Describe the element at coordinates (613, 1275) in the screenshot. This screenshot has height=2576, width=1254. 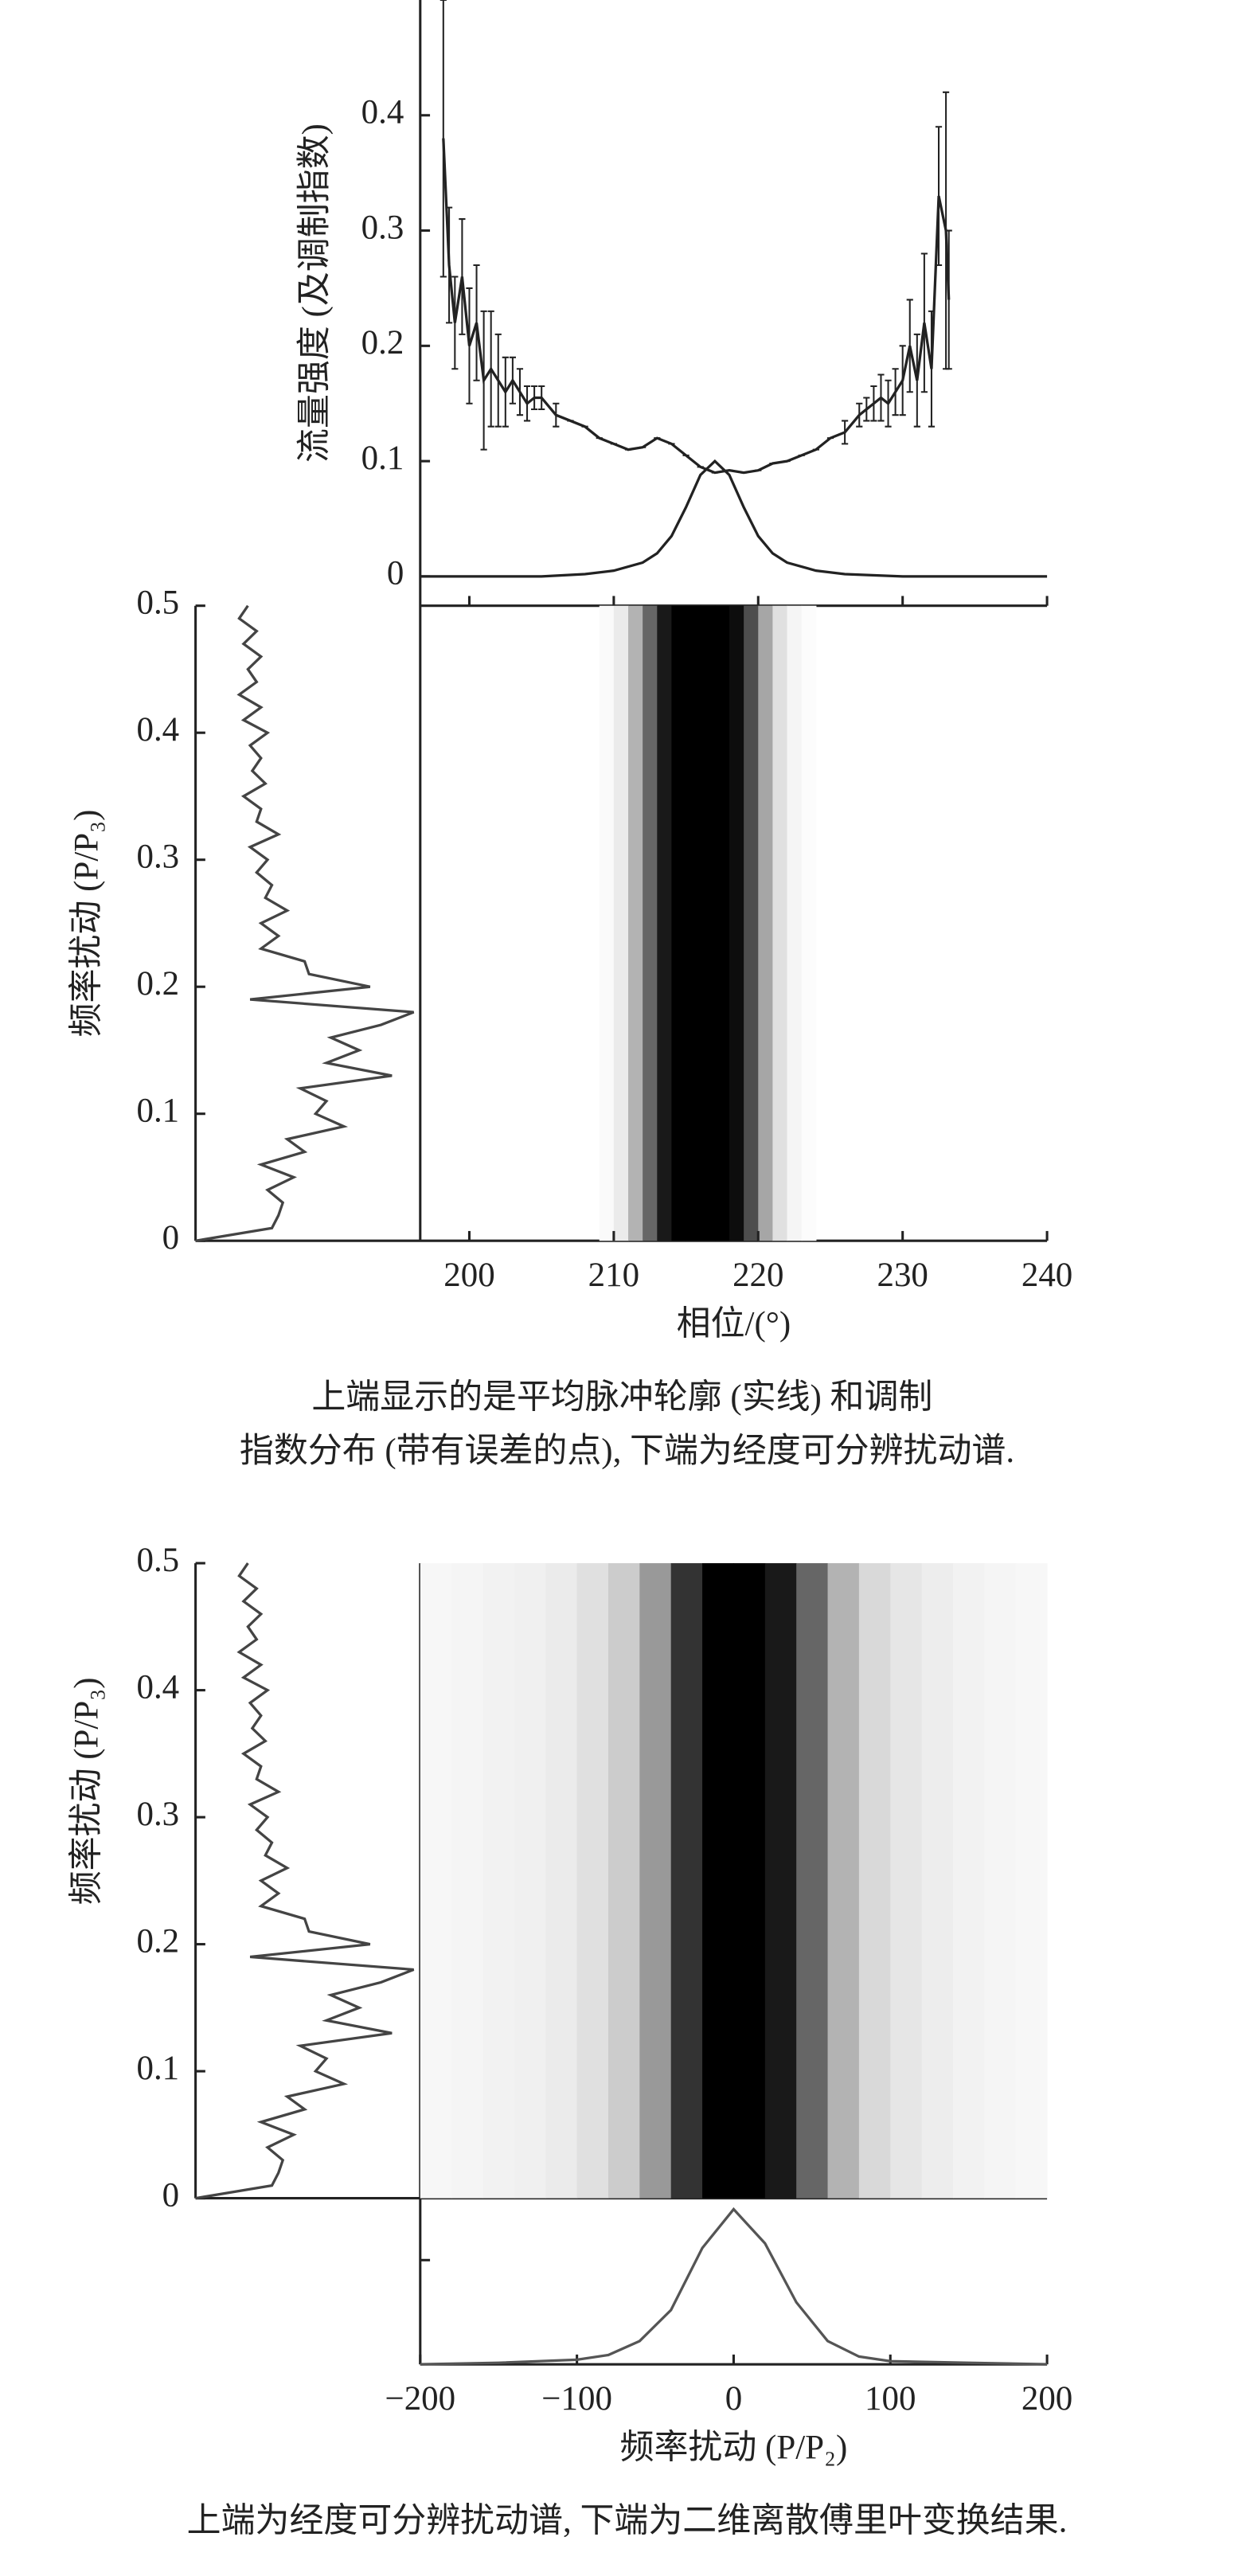
I see `x-tick-label: 210` at that location.